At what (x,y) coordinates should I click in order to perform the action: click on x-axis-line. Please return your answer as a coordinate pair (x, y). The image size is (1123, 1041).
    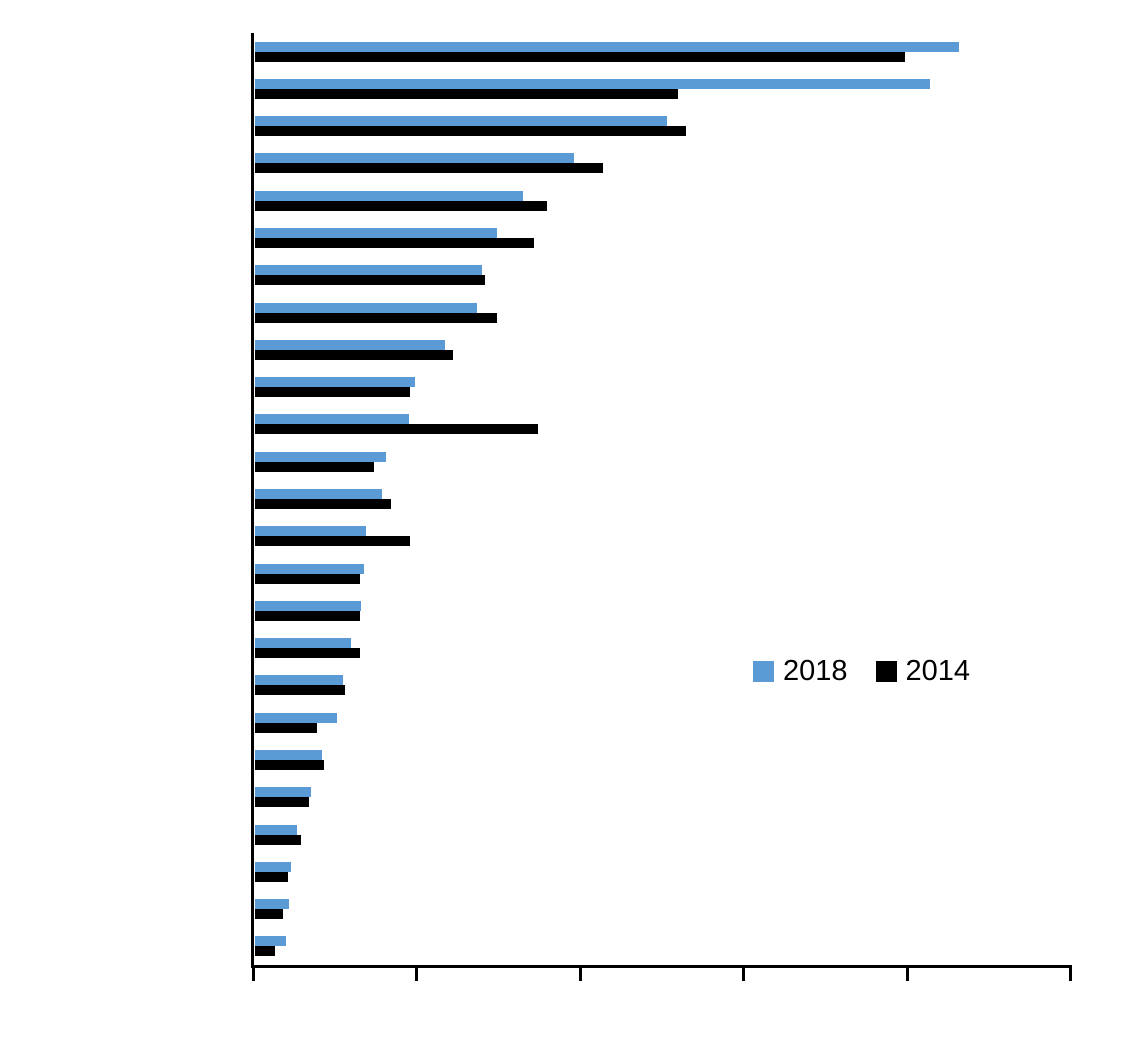
    Looking at the image, I should click on (661, 966).